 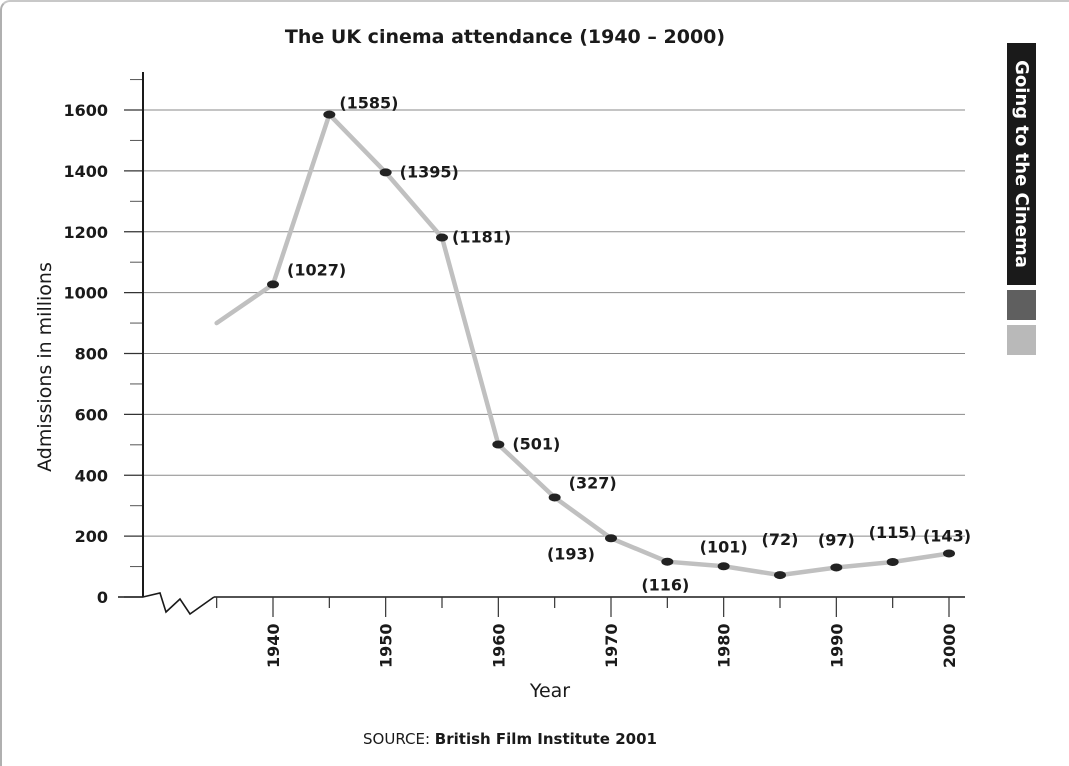 I want to click on side-swatch-dark, so click(x=1021, y=305).